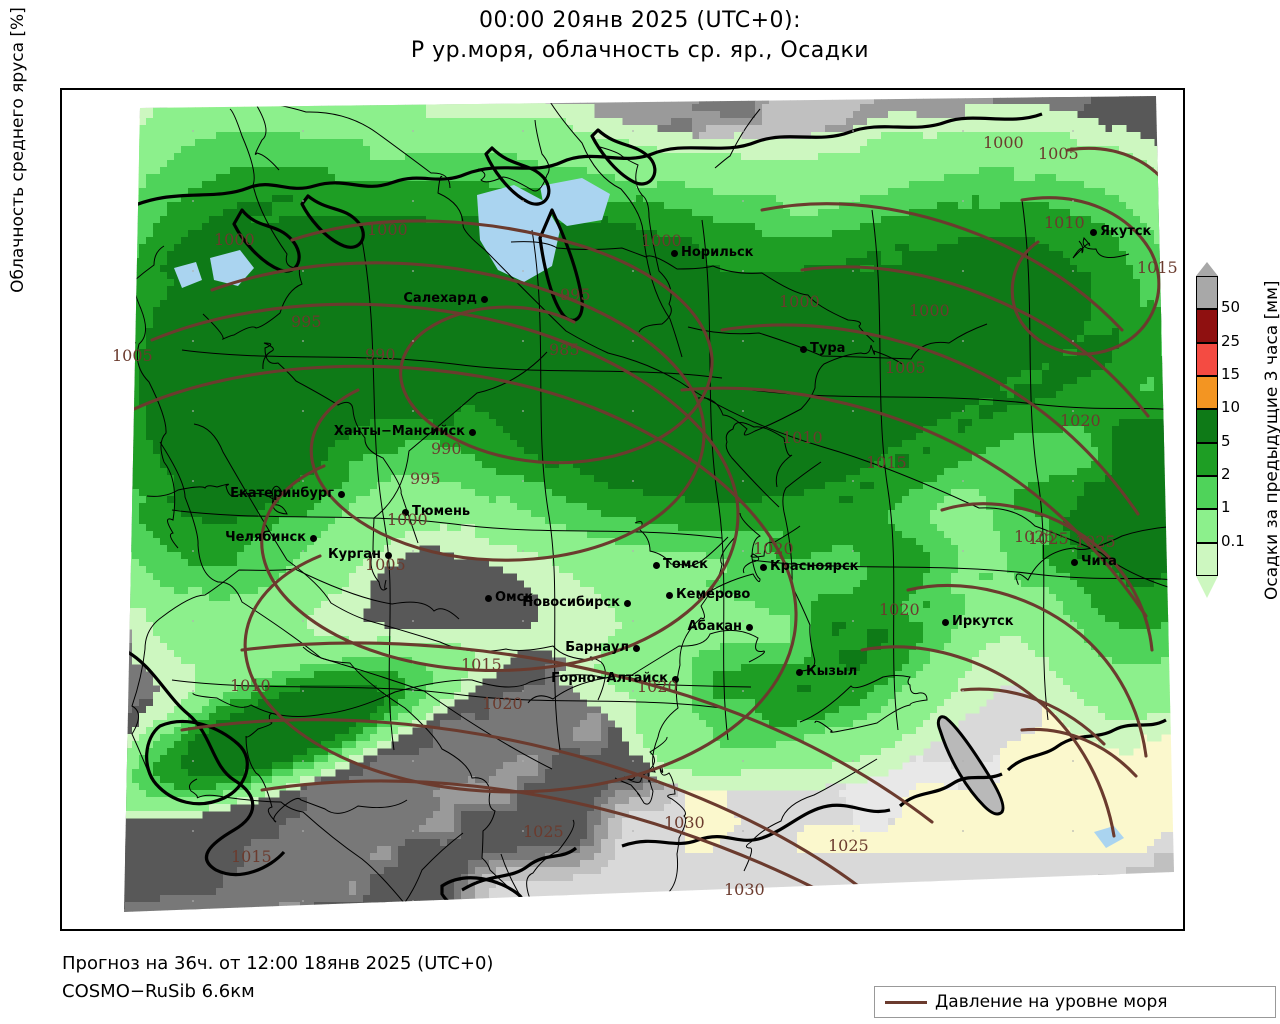 The image size is (1280, 1024). Describe the element at coordinates (1226, 474) in the screenshot. I see `precip-tick-label: 2` at that location.